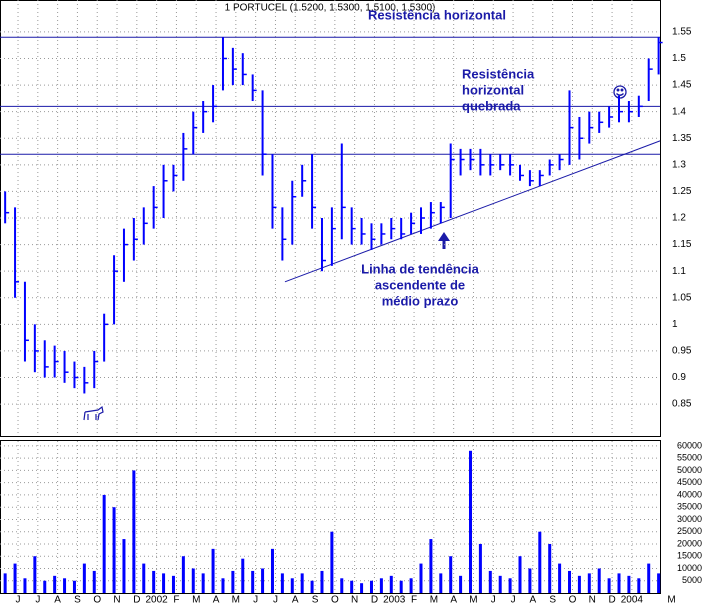 The image size is (705, 604). What do you see at coordinates (679, 218) in the screenshot?
I see `y-tick-label: 1.2` at bounding box center [679, 218].